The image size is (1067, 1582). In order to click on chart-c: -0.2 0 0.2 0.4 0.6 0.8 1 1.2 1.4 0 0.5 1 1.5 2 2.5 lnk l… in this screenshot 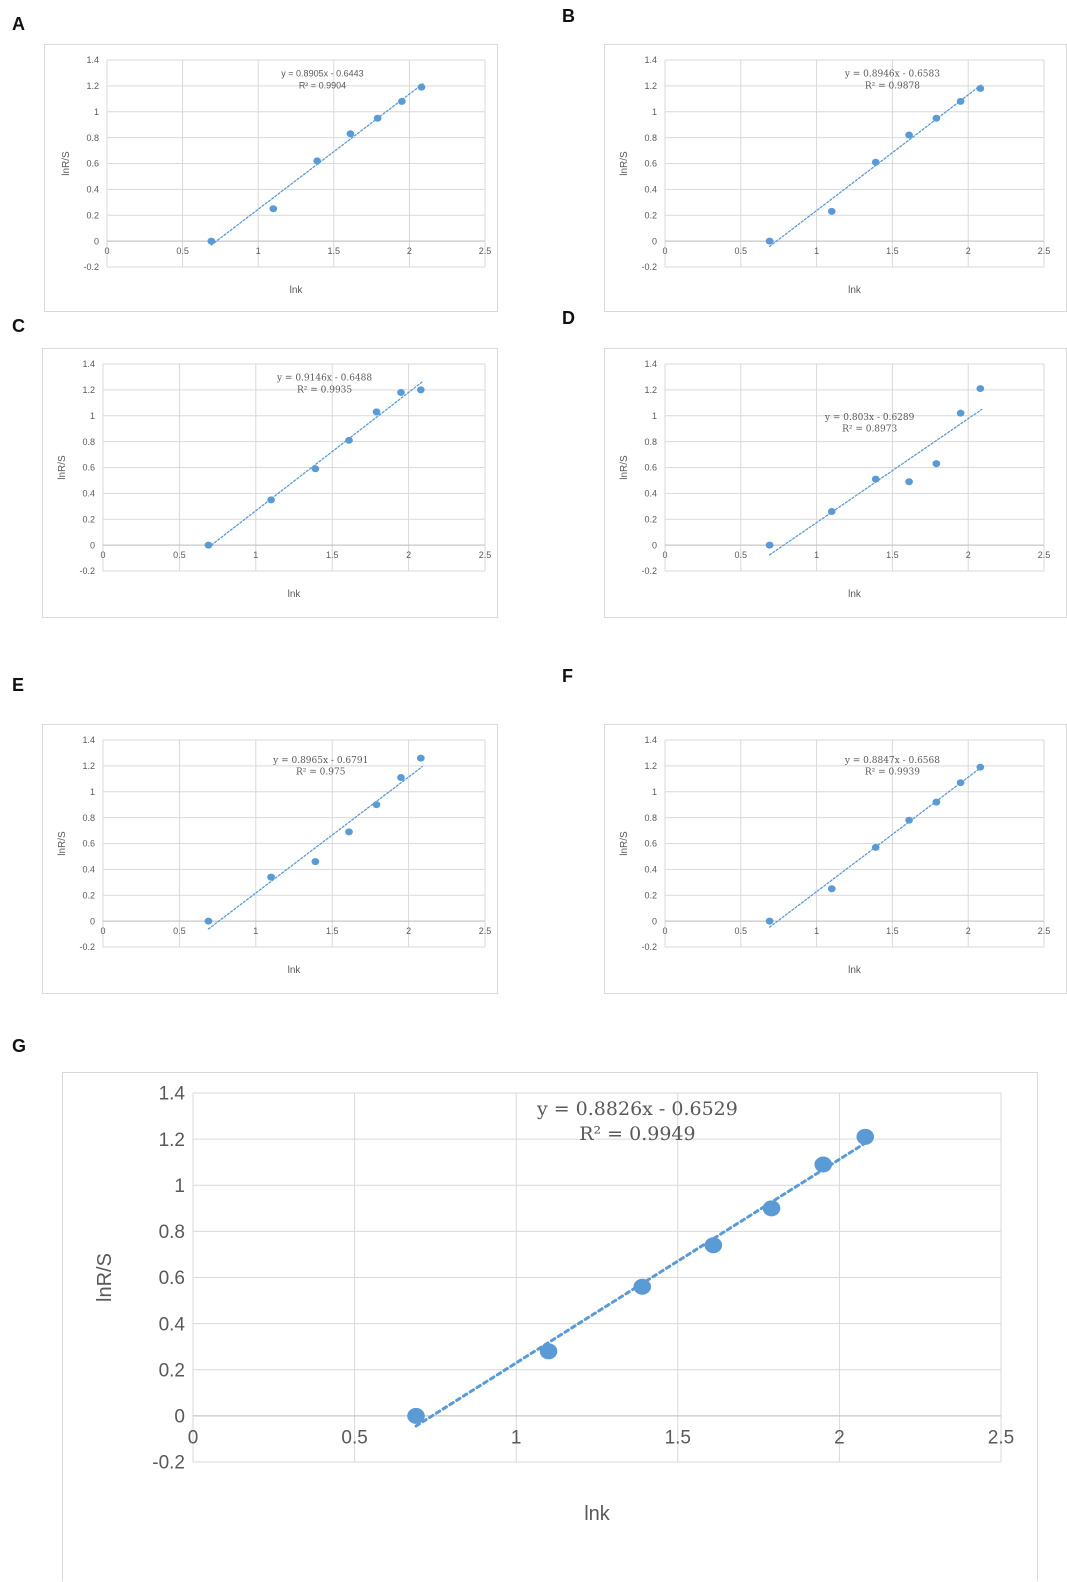, I will do `click(270, 483)`.